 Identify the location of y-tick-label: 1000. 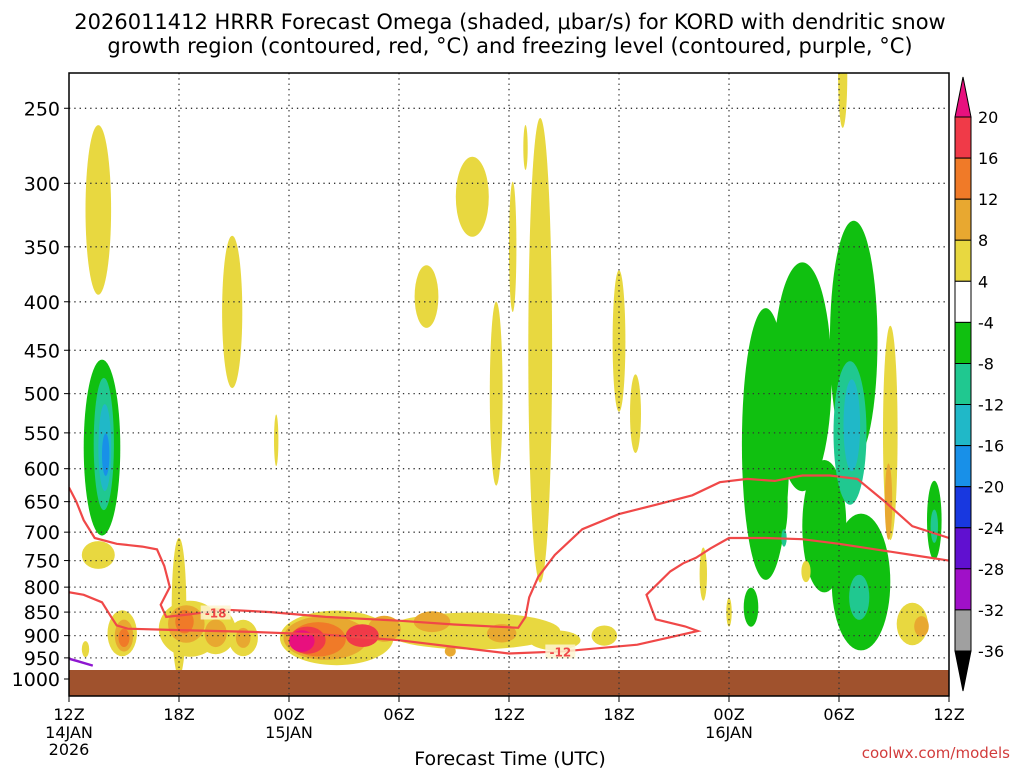
(36, 680).